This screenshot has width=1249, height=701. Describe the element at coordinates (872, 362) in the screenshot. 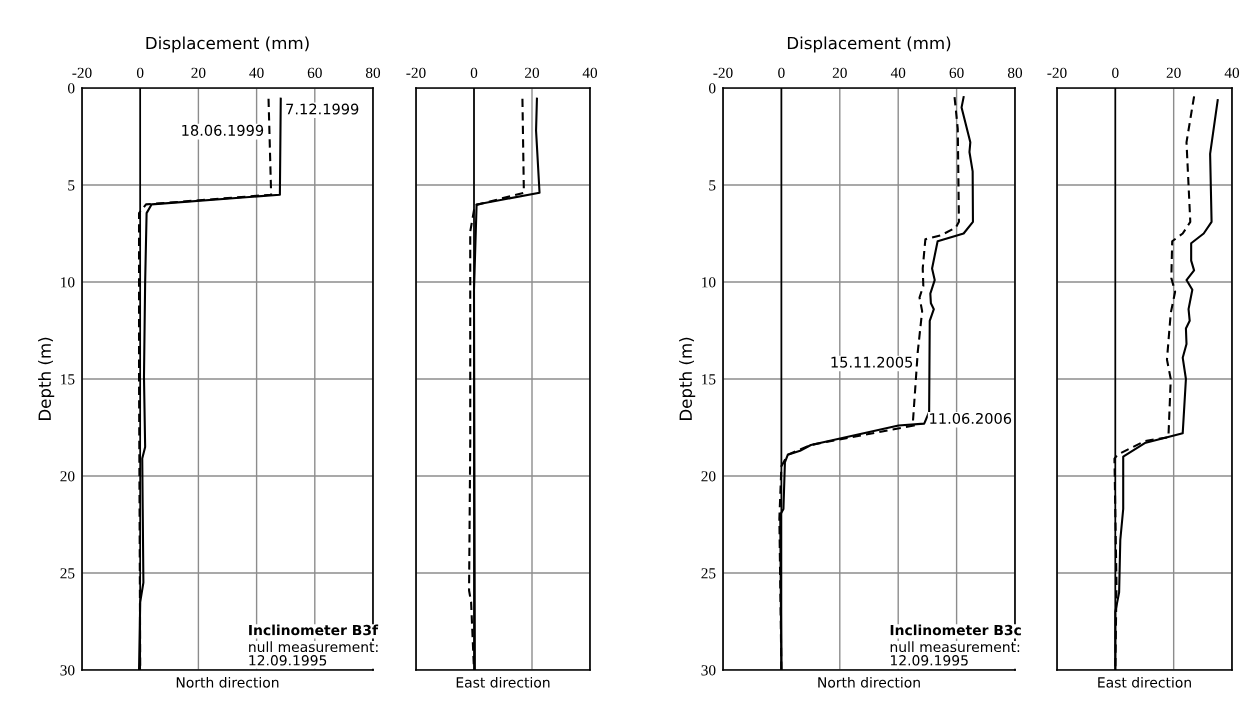

I see `series-label: 15.11.2005` at that location.